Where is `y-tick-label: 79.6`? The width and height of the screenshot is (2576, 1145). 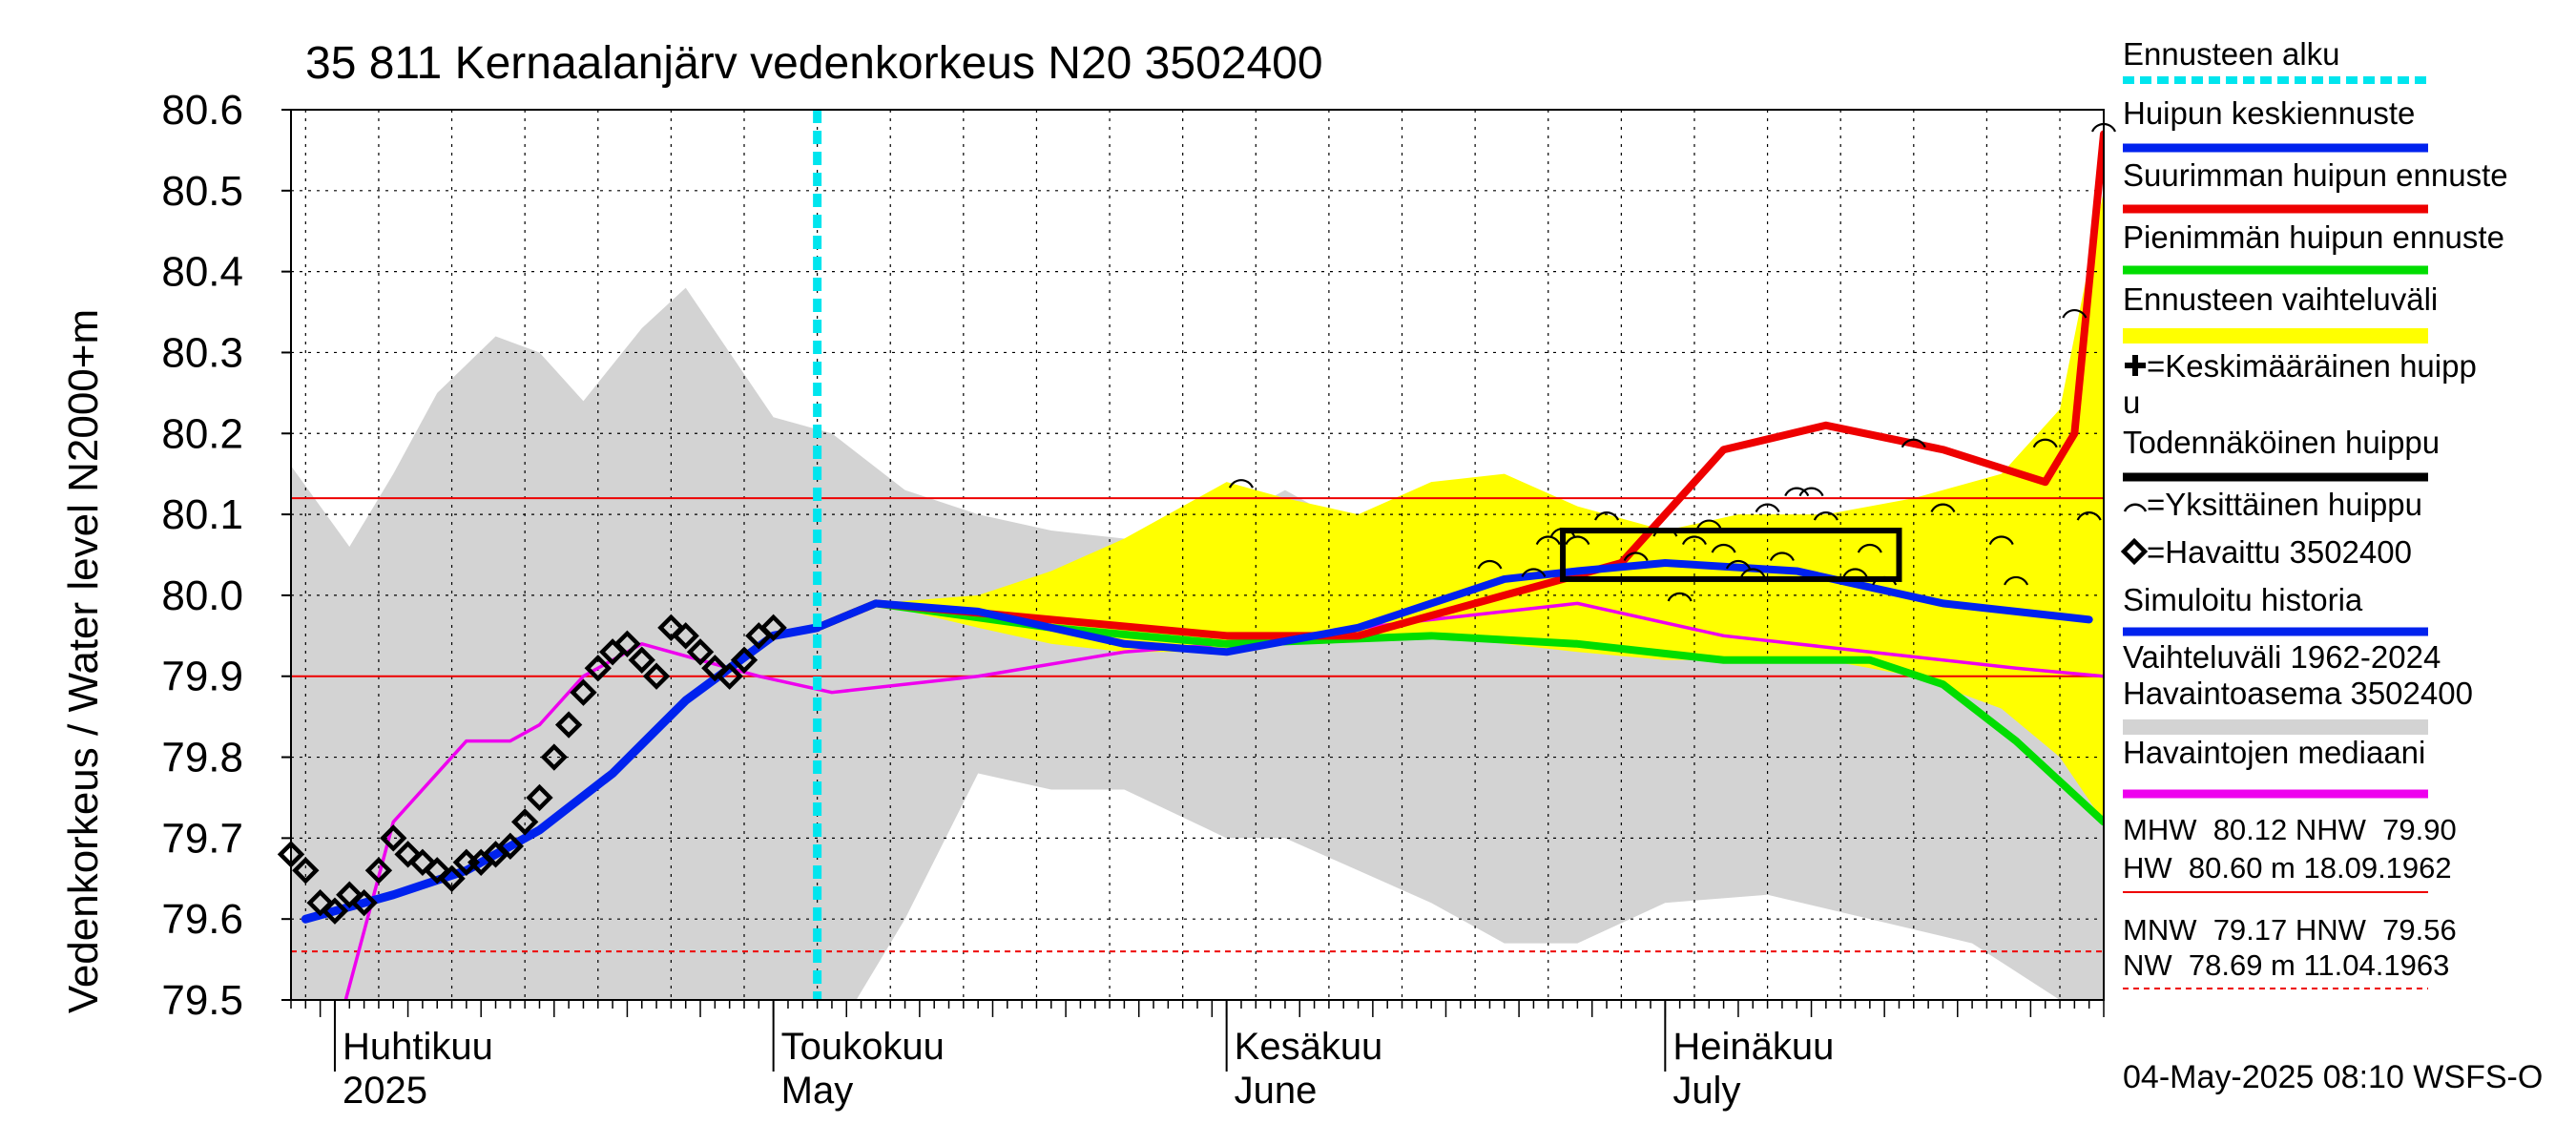 y-tick-label: 79.6 is located at coordinates (202, 920).